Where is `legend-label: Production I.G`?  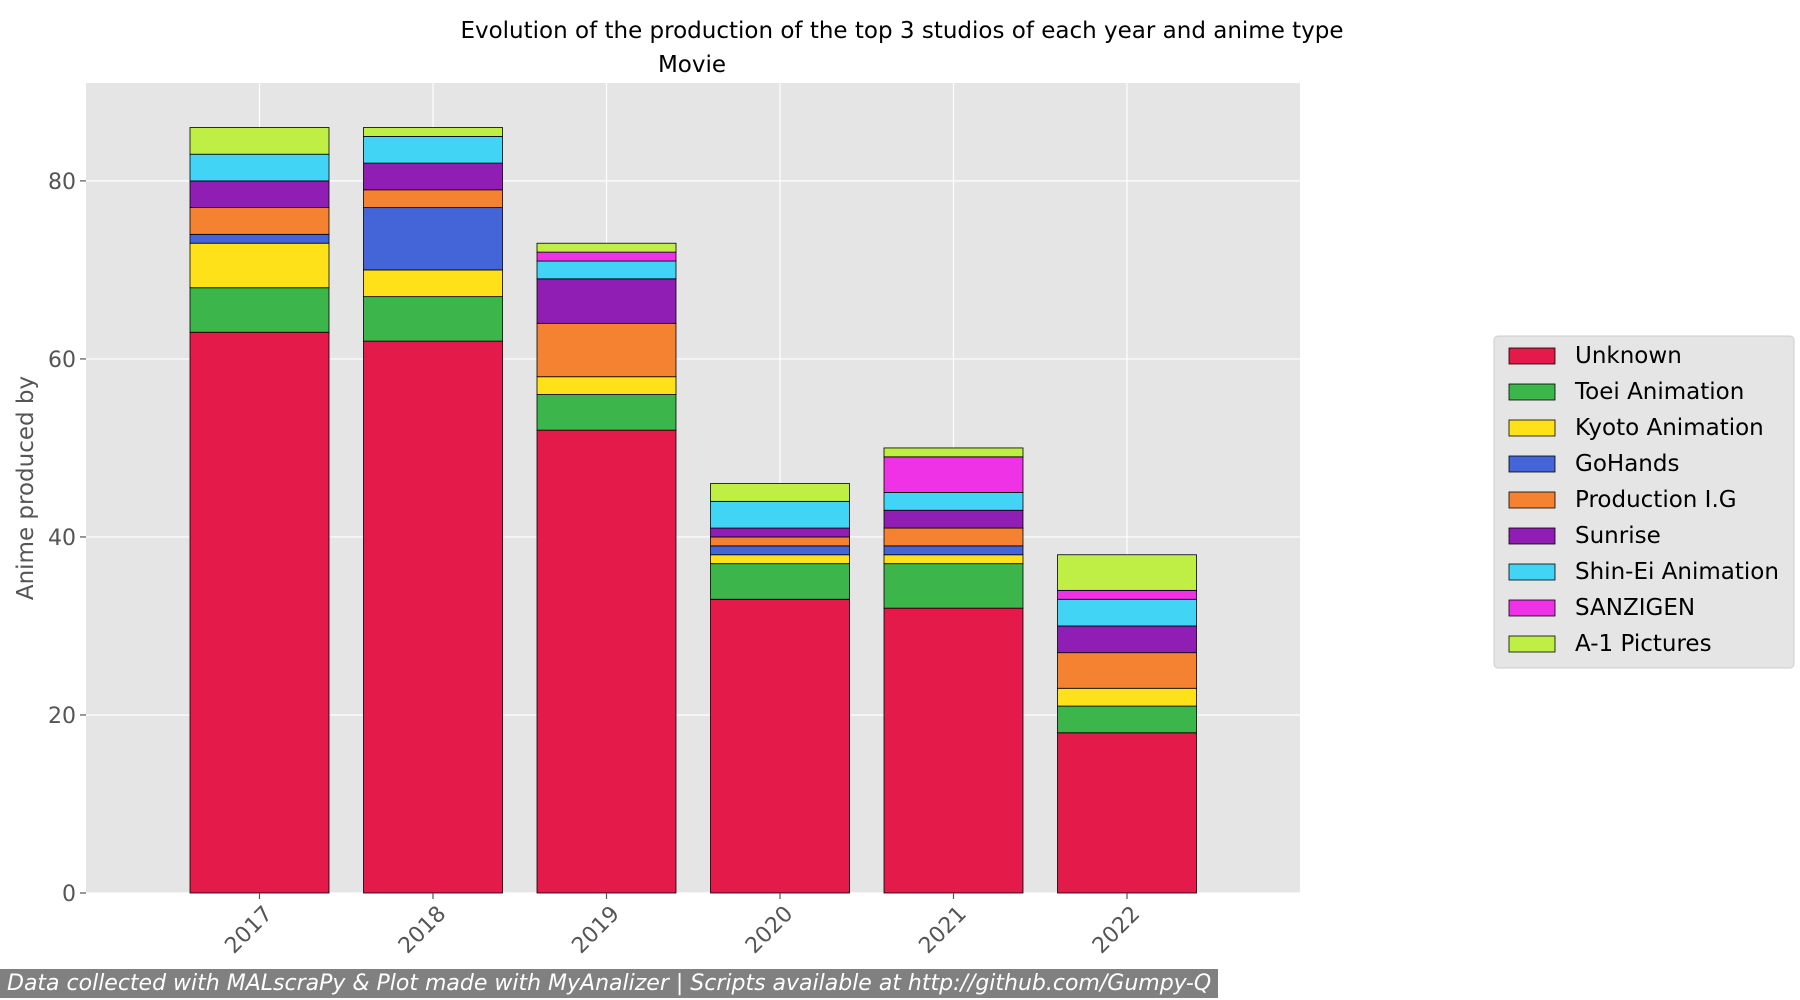 legend-label: Production I.G is located at coordinates (1656, 500).